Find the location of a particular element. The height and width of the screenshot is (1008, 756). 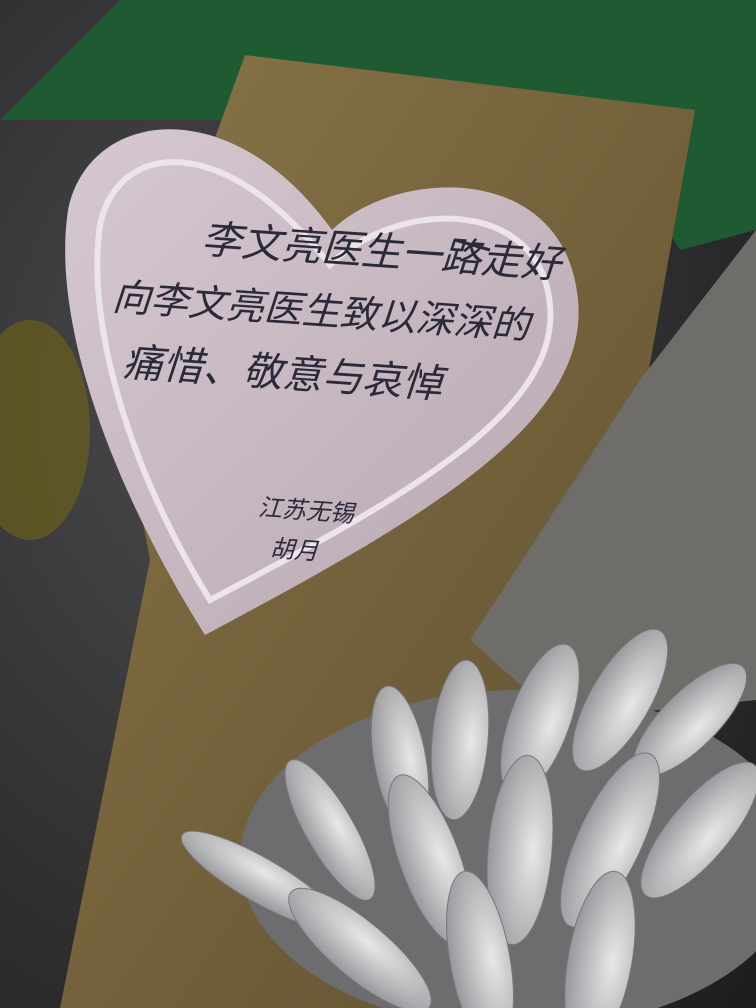

yellow-flower is located at coordinates (45, 430).